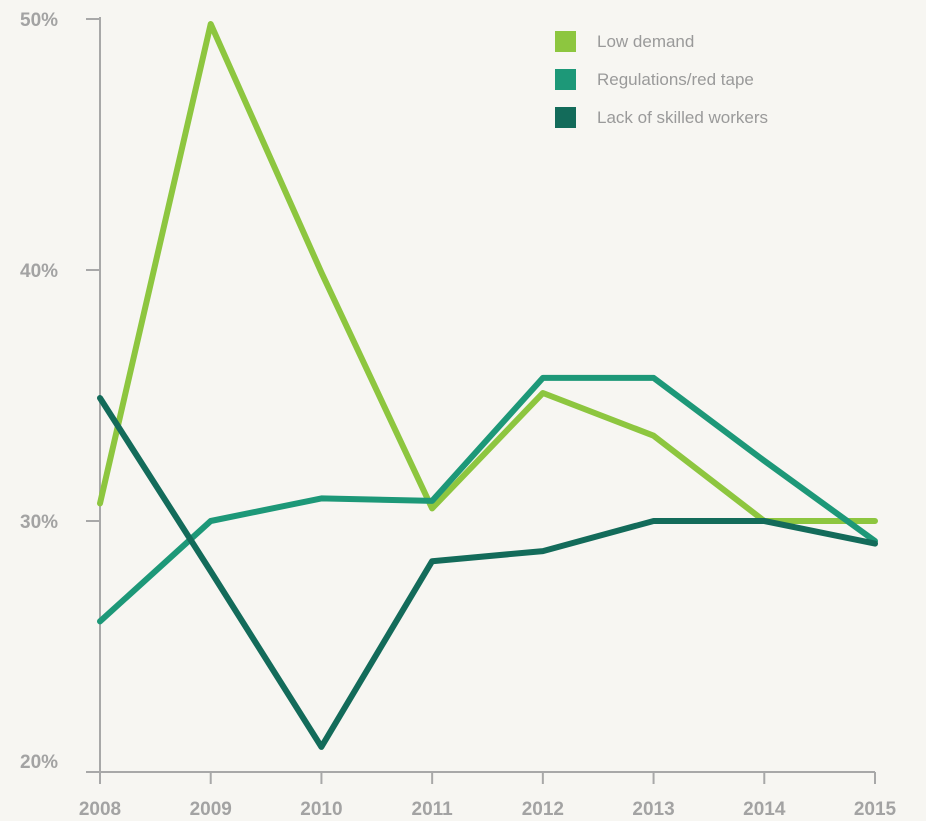  I want to click on x-tick-label: 2009, so click(211, 809).